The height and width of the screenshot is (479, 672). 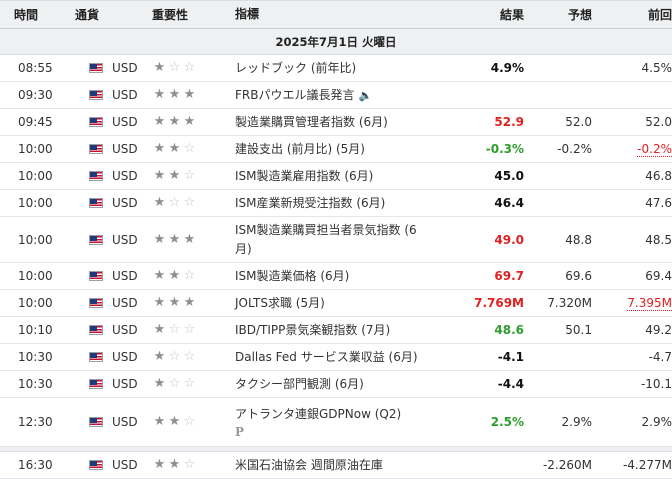 I want to click on event-name-link: 米国石油協会 週間原油在庫, so click(x=309, y=465).